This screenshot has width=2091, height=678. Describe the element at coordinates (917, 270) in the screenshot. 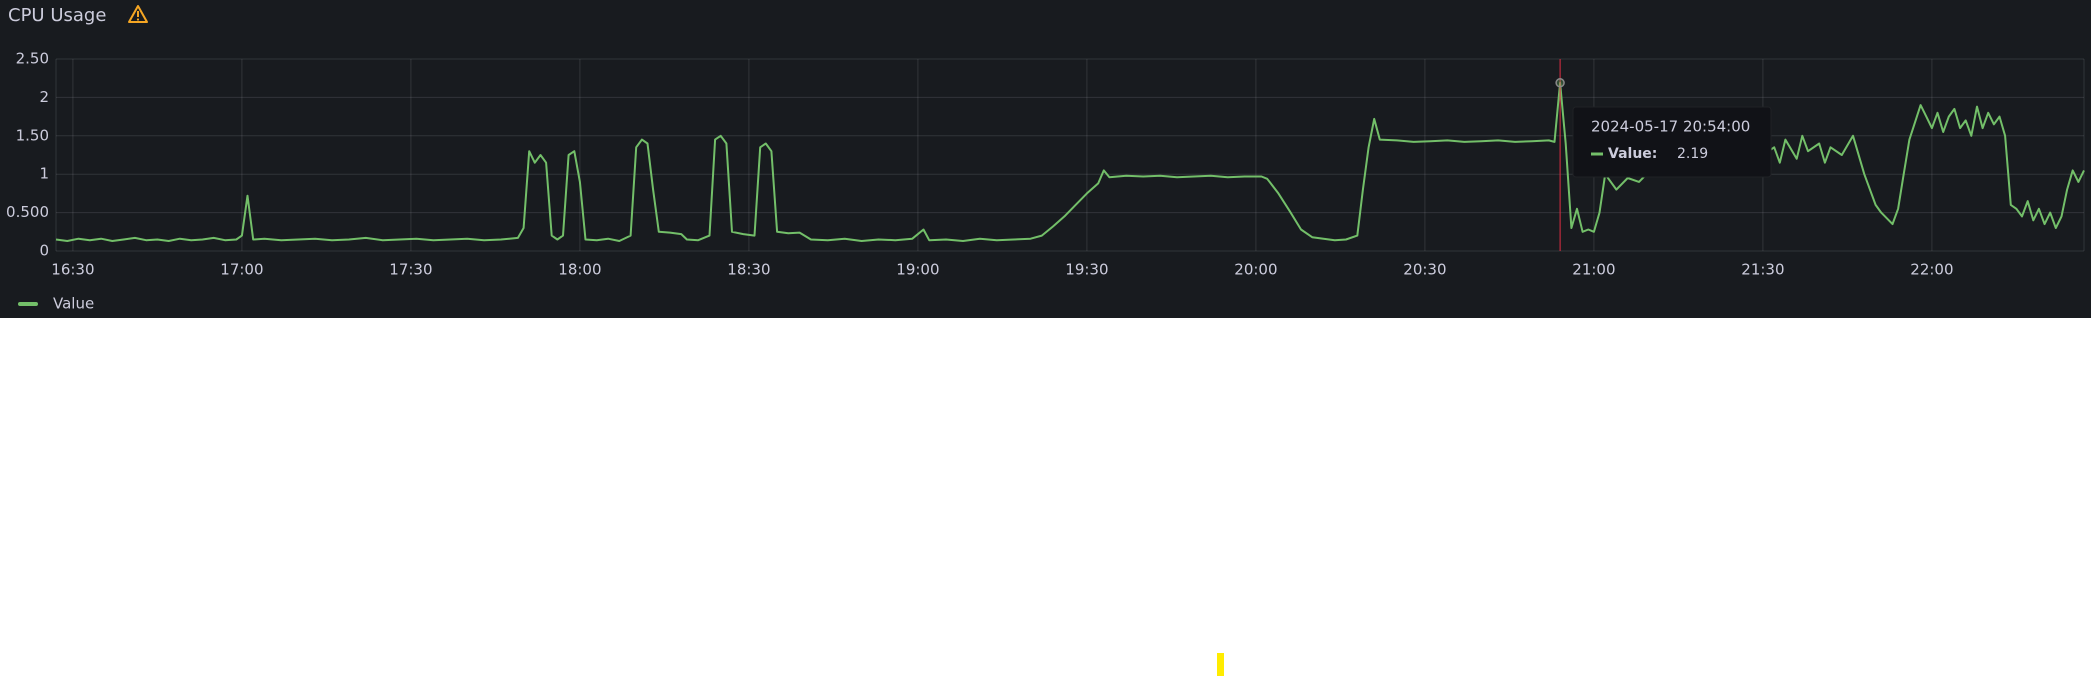

I see `x-tick-label: 19:00` at that location.